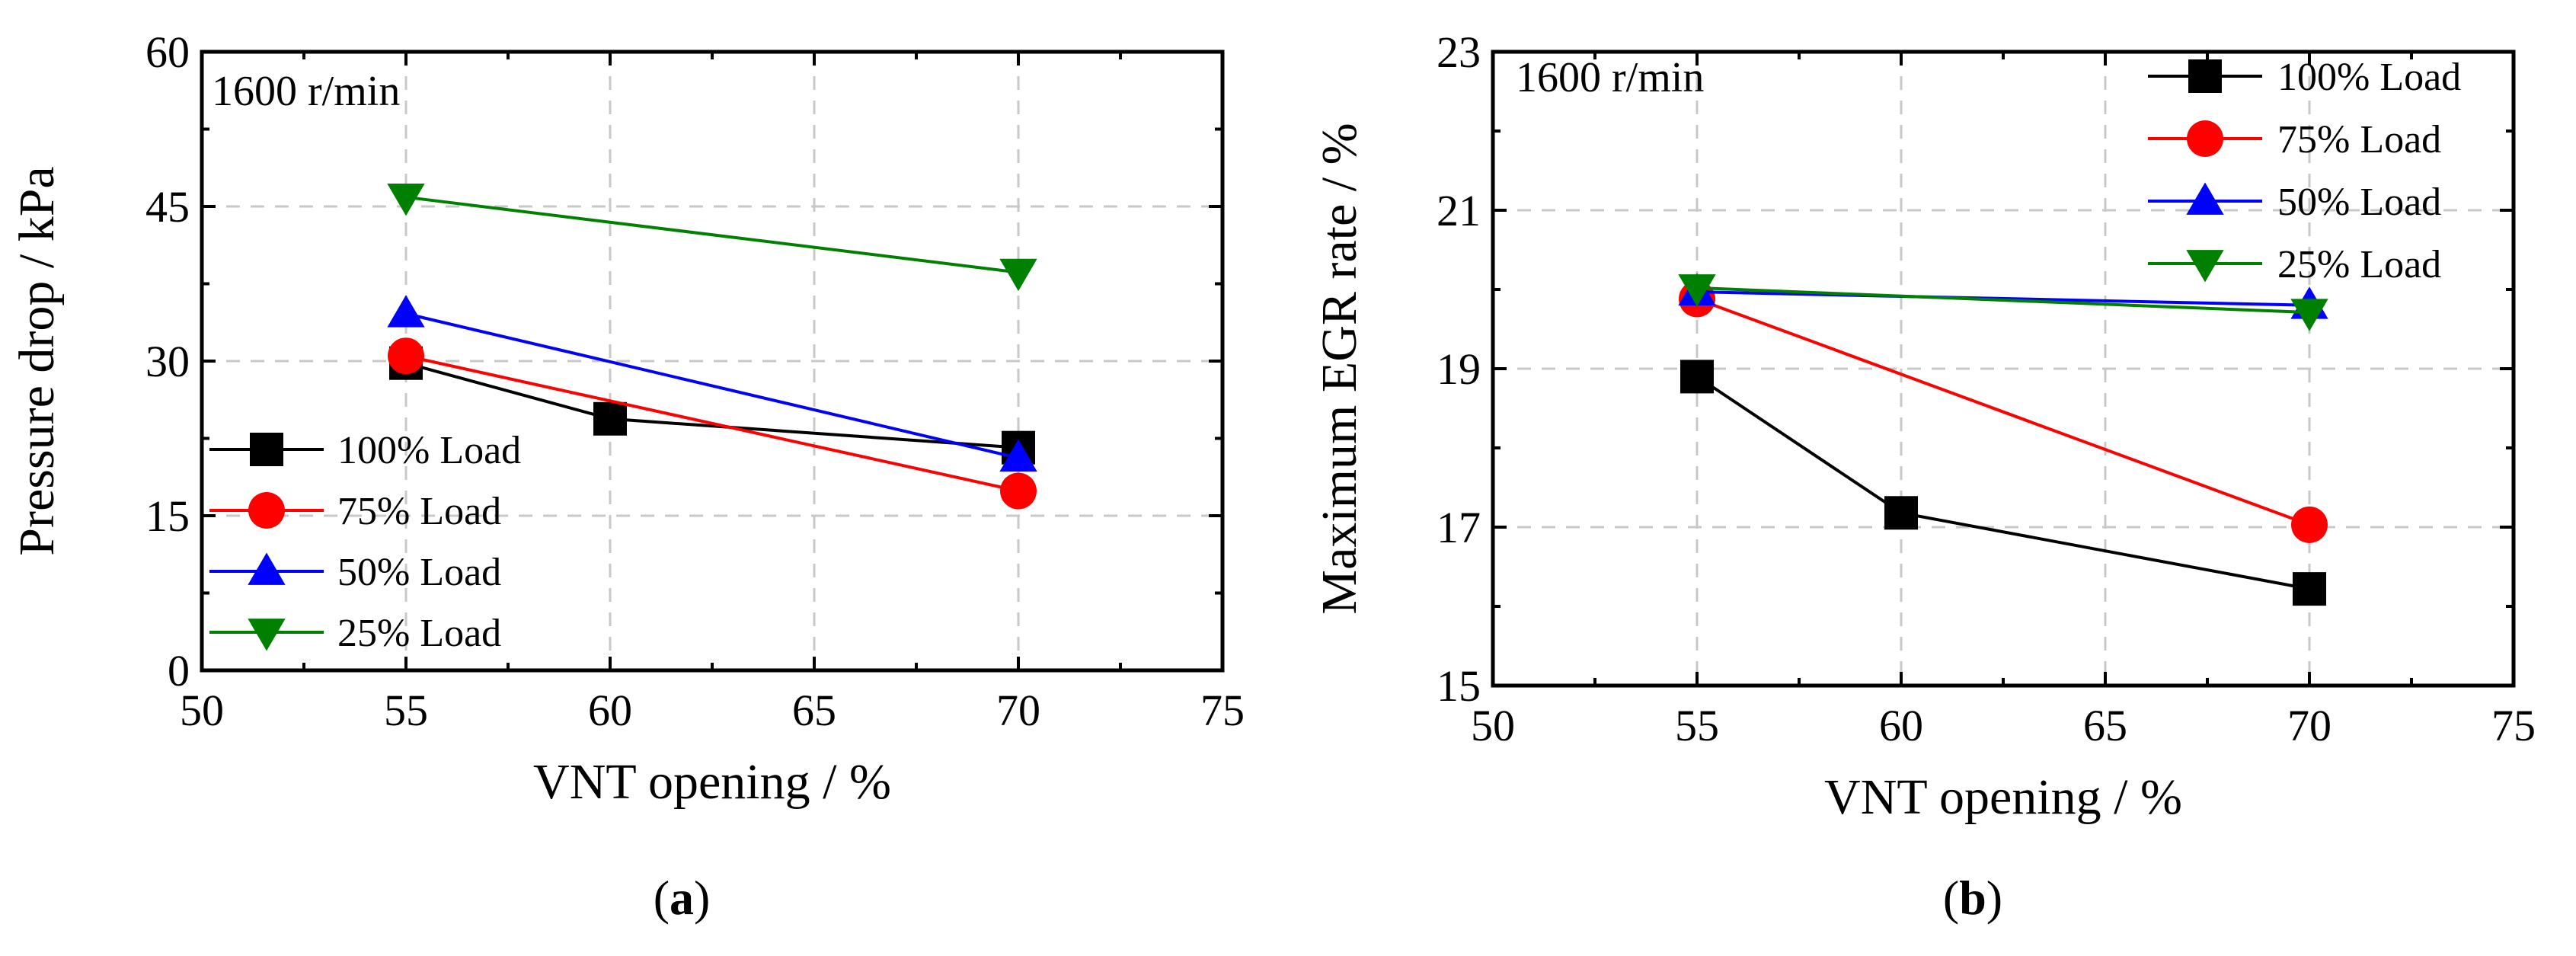 The height and width of the screenshot is (956, 2576). I want to click on caption-letter: b, so click(1972, 898).